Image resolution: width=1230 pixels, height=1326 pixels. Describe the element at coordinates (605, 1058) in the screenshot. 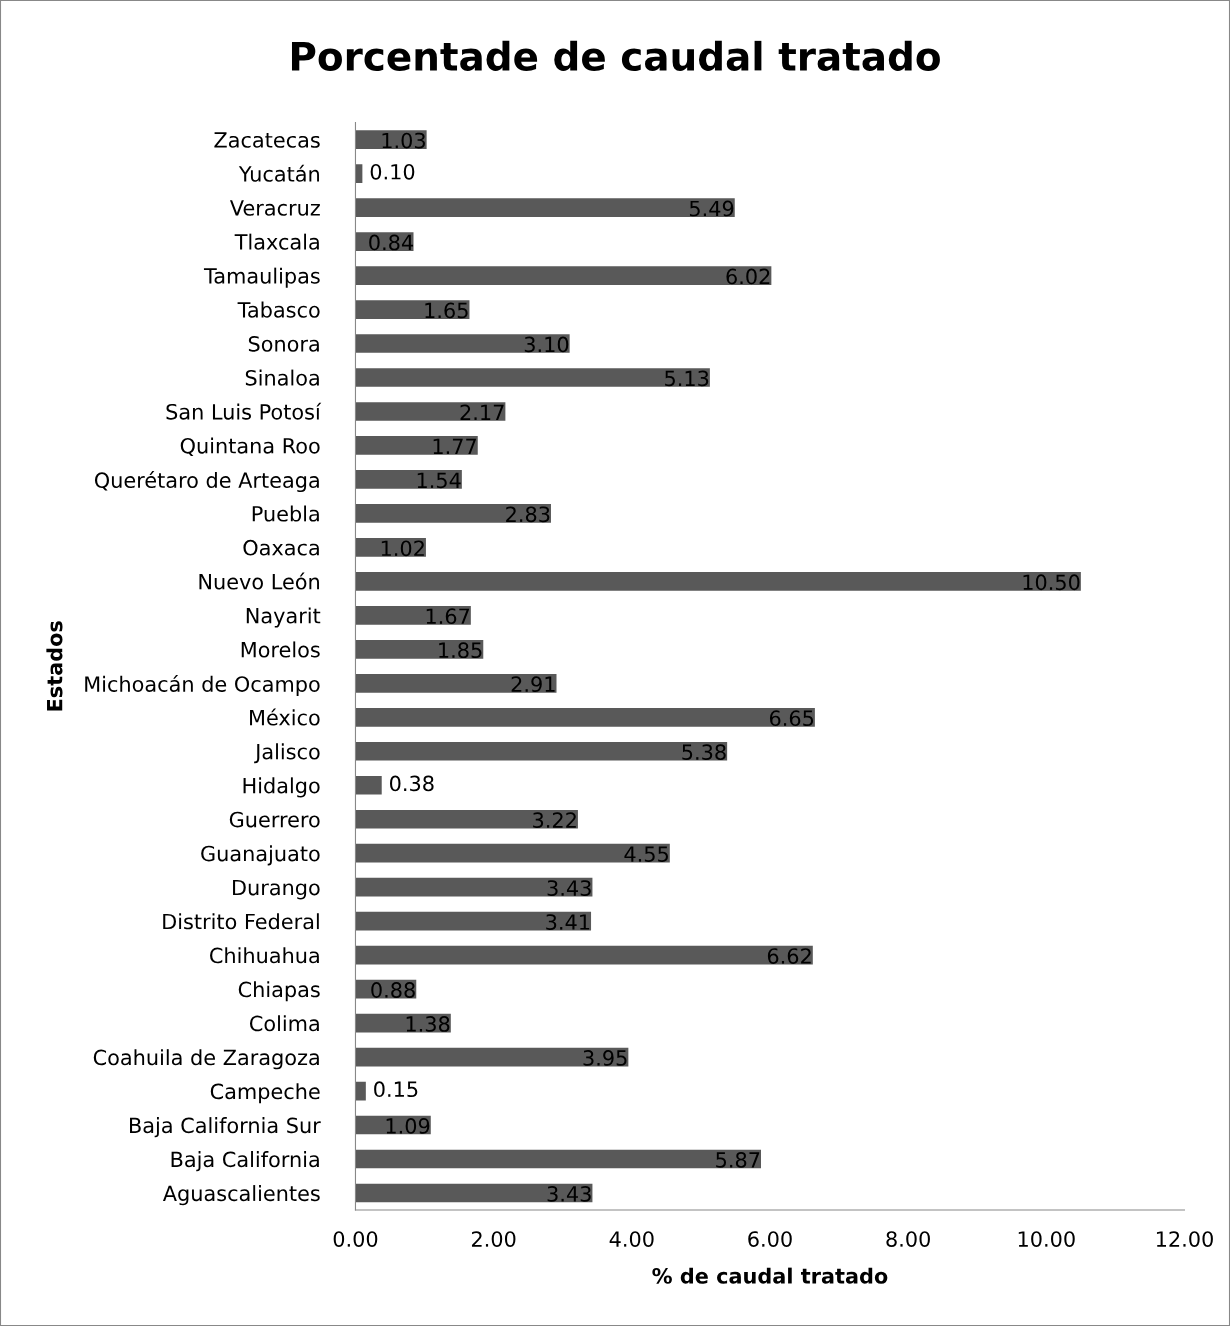

I see `data-label: 3.95` at that location.